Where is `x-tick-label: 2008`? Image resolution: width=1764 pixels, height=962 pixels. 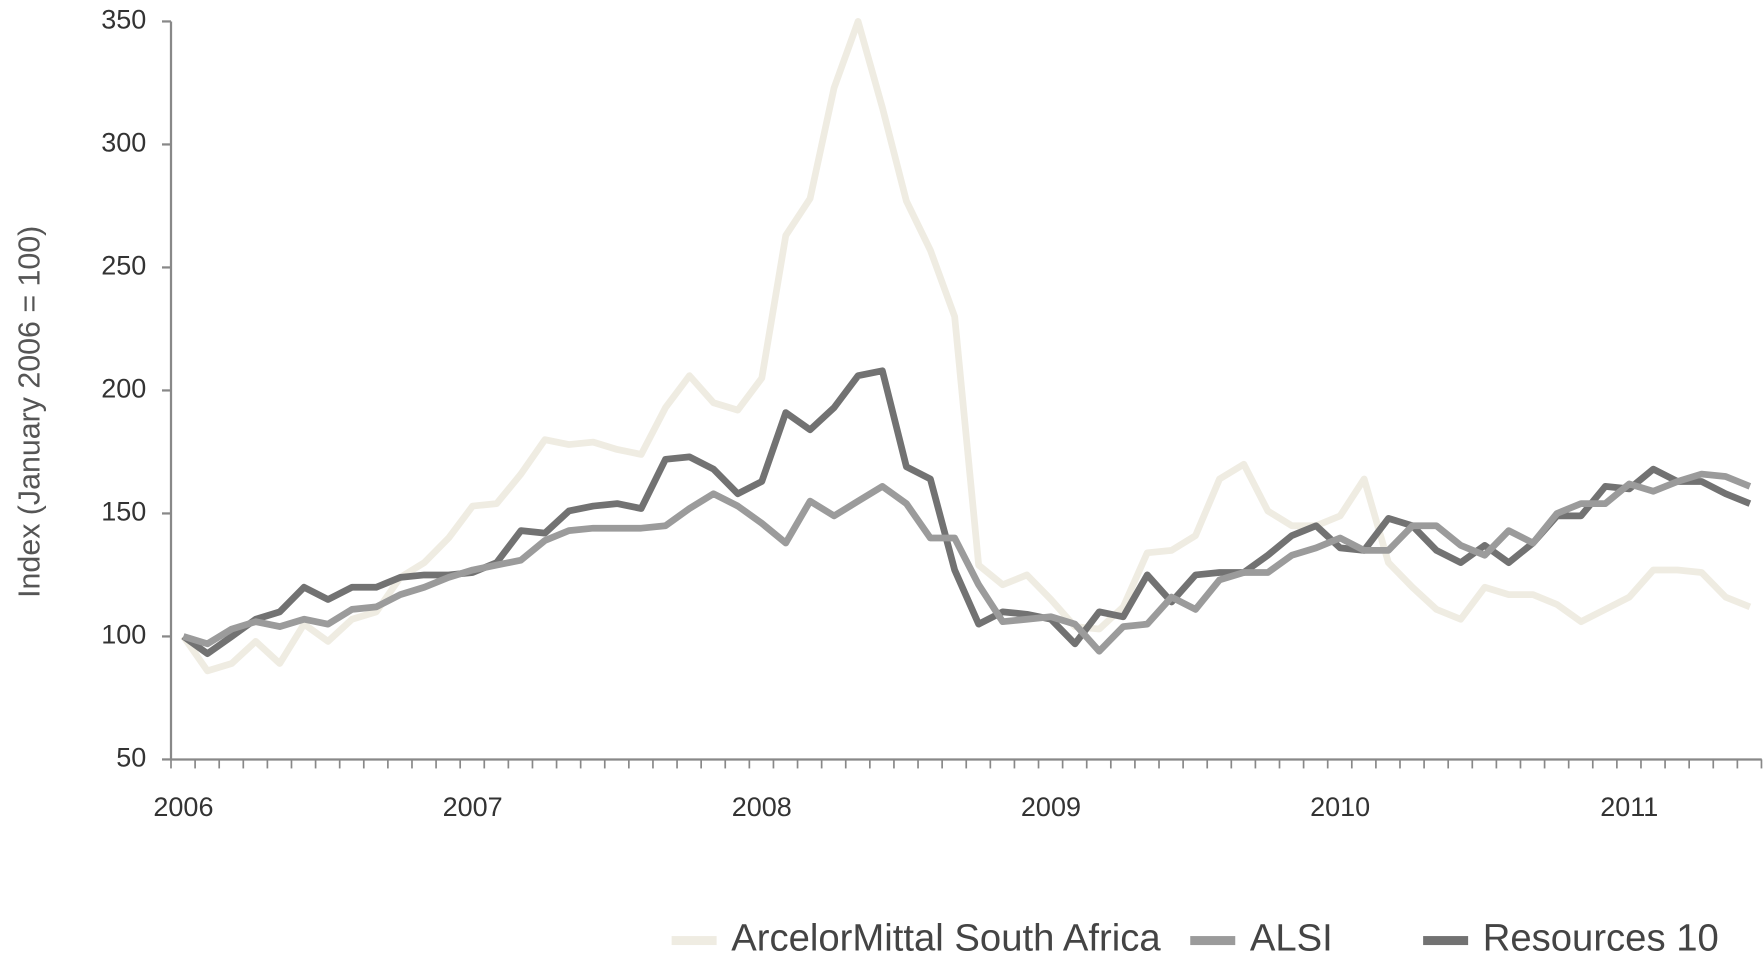 x-tick-label: 2008 is located at coordinates (762, 807).